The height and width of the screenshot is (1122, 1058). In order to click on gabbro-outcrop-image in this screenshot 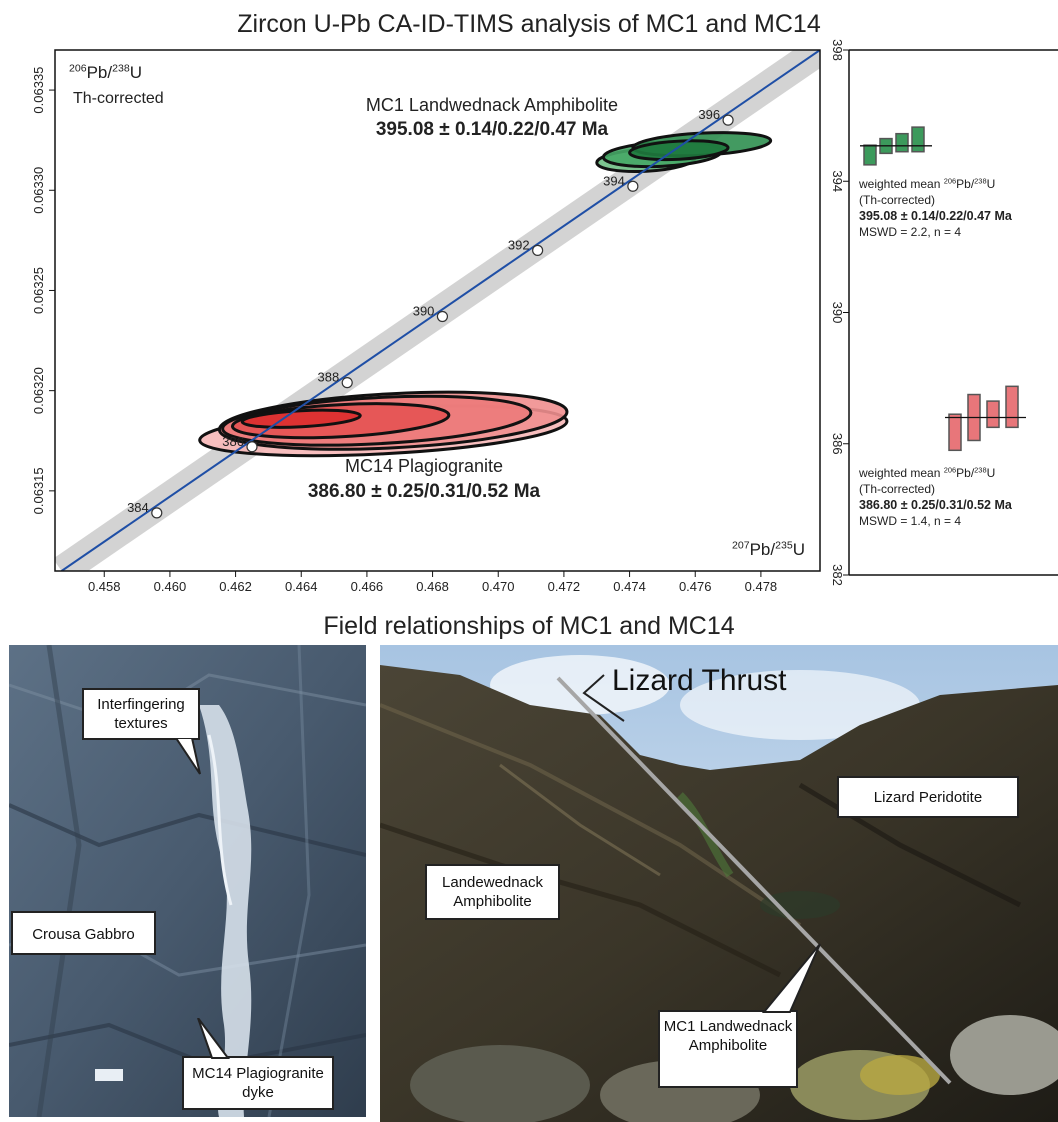, I will do `click(187, 881)`.